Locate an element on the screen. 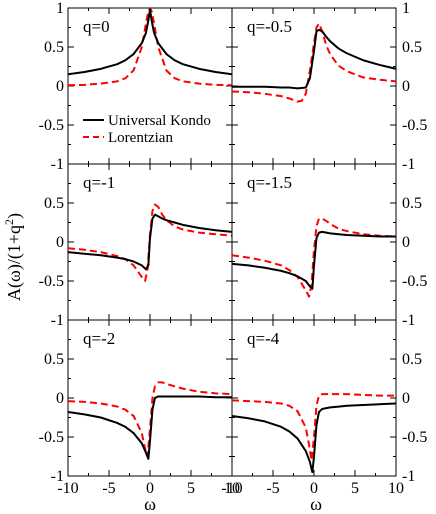  panel-label: q=-0.5 is located at coordinates (269, 26).